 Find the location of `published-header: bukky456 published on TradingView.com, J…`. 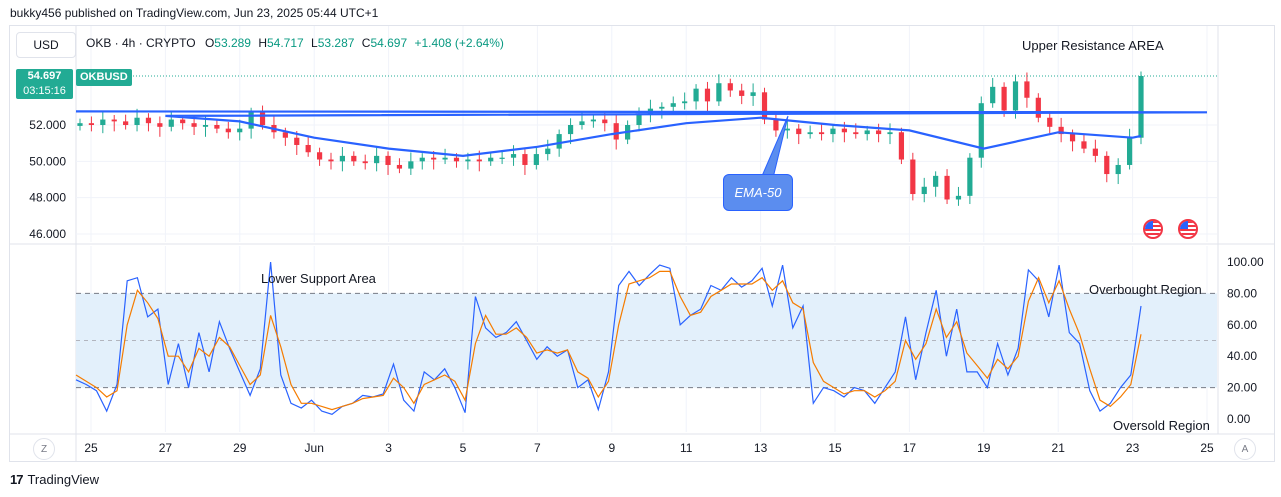

published-header: bukky456 published on TradingView.com, J… is located at coordinates (194, 13).